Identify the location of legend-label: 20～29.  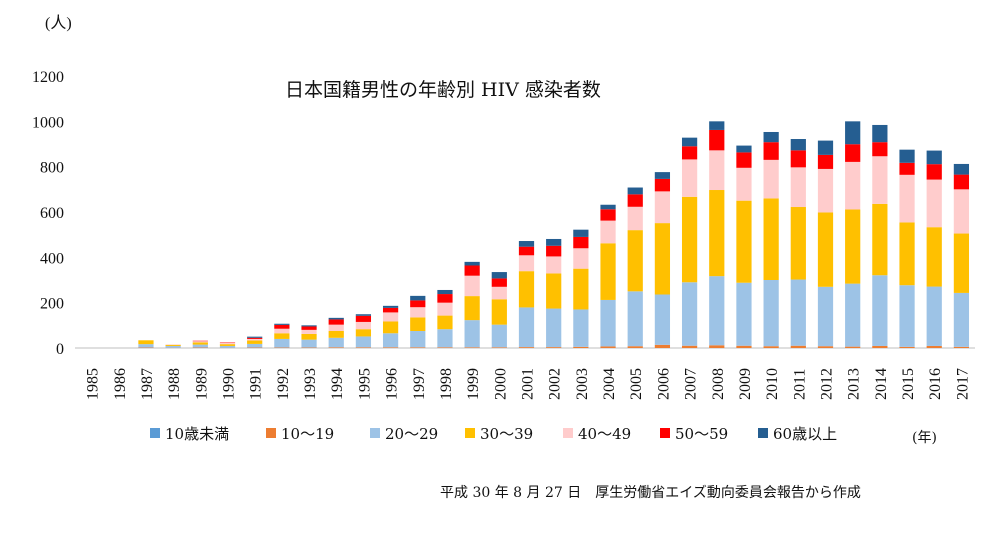
(411, 434).